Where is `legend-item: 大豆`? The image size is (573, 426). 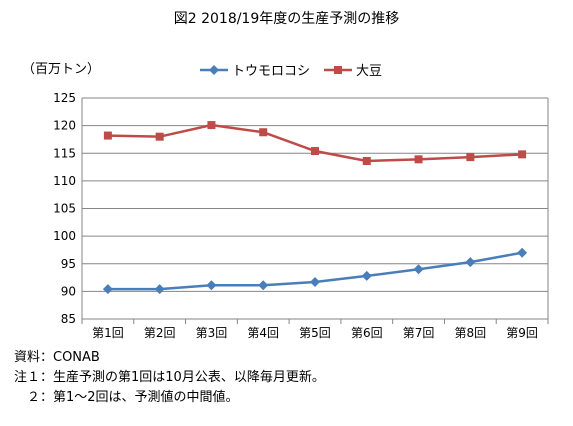 legend-item: 大豆 is located at coordinates (353, 71).